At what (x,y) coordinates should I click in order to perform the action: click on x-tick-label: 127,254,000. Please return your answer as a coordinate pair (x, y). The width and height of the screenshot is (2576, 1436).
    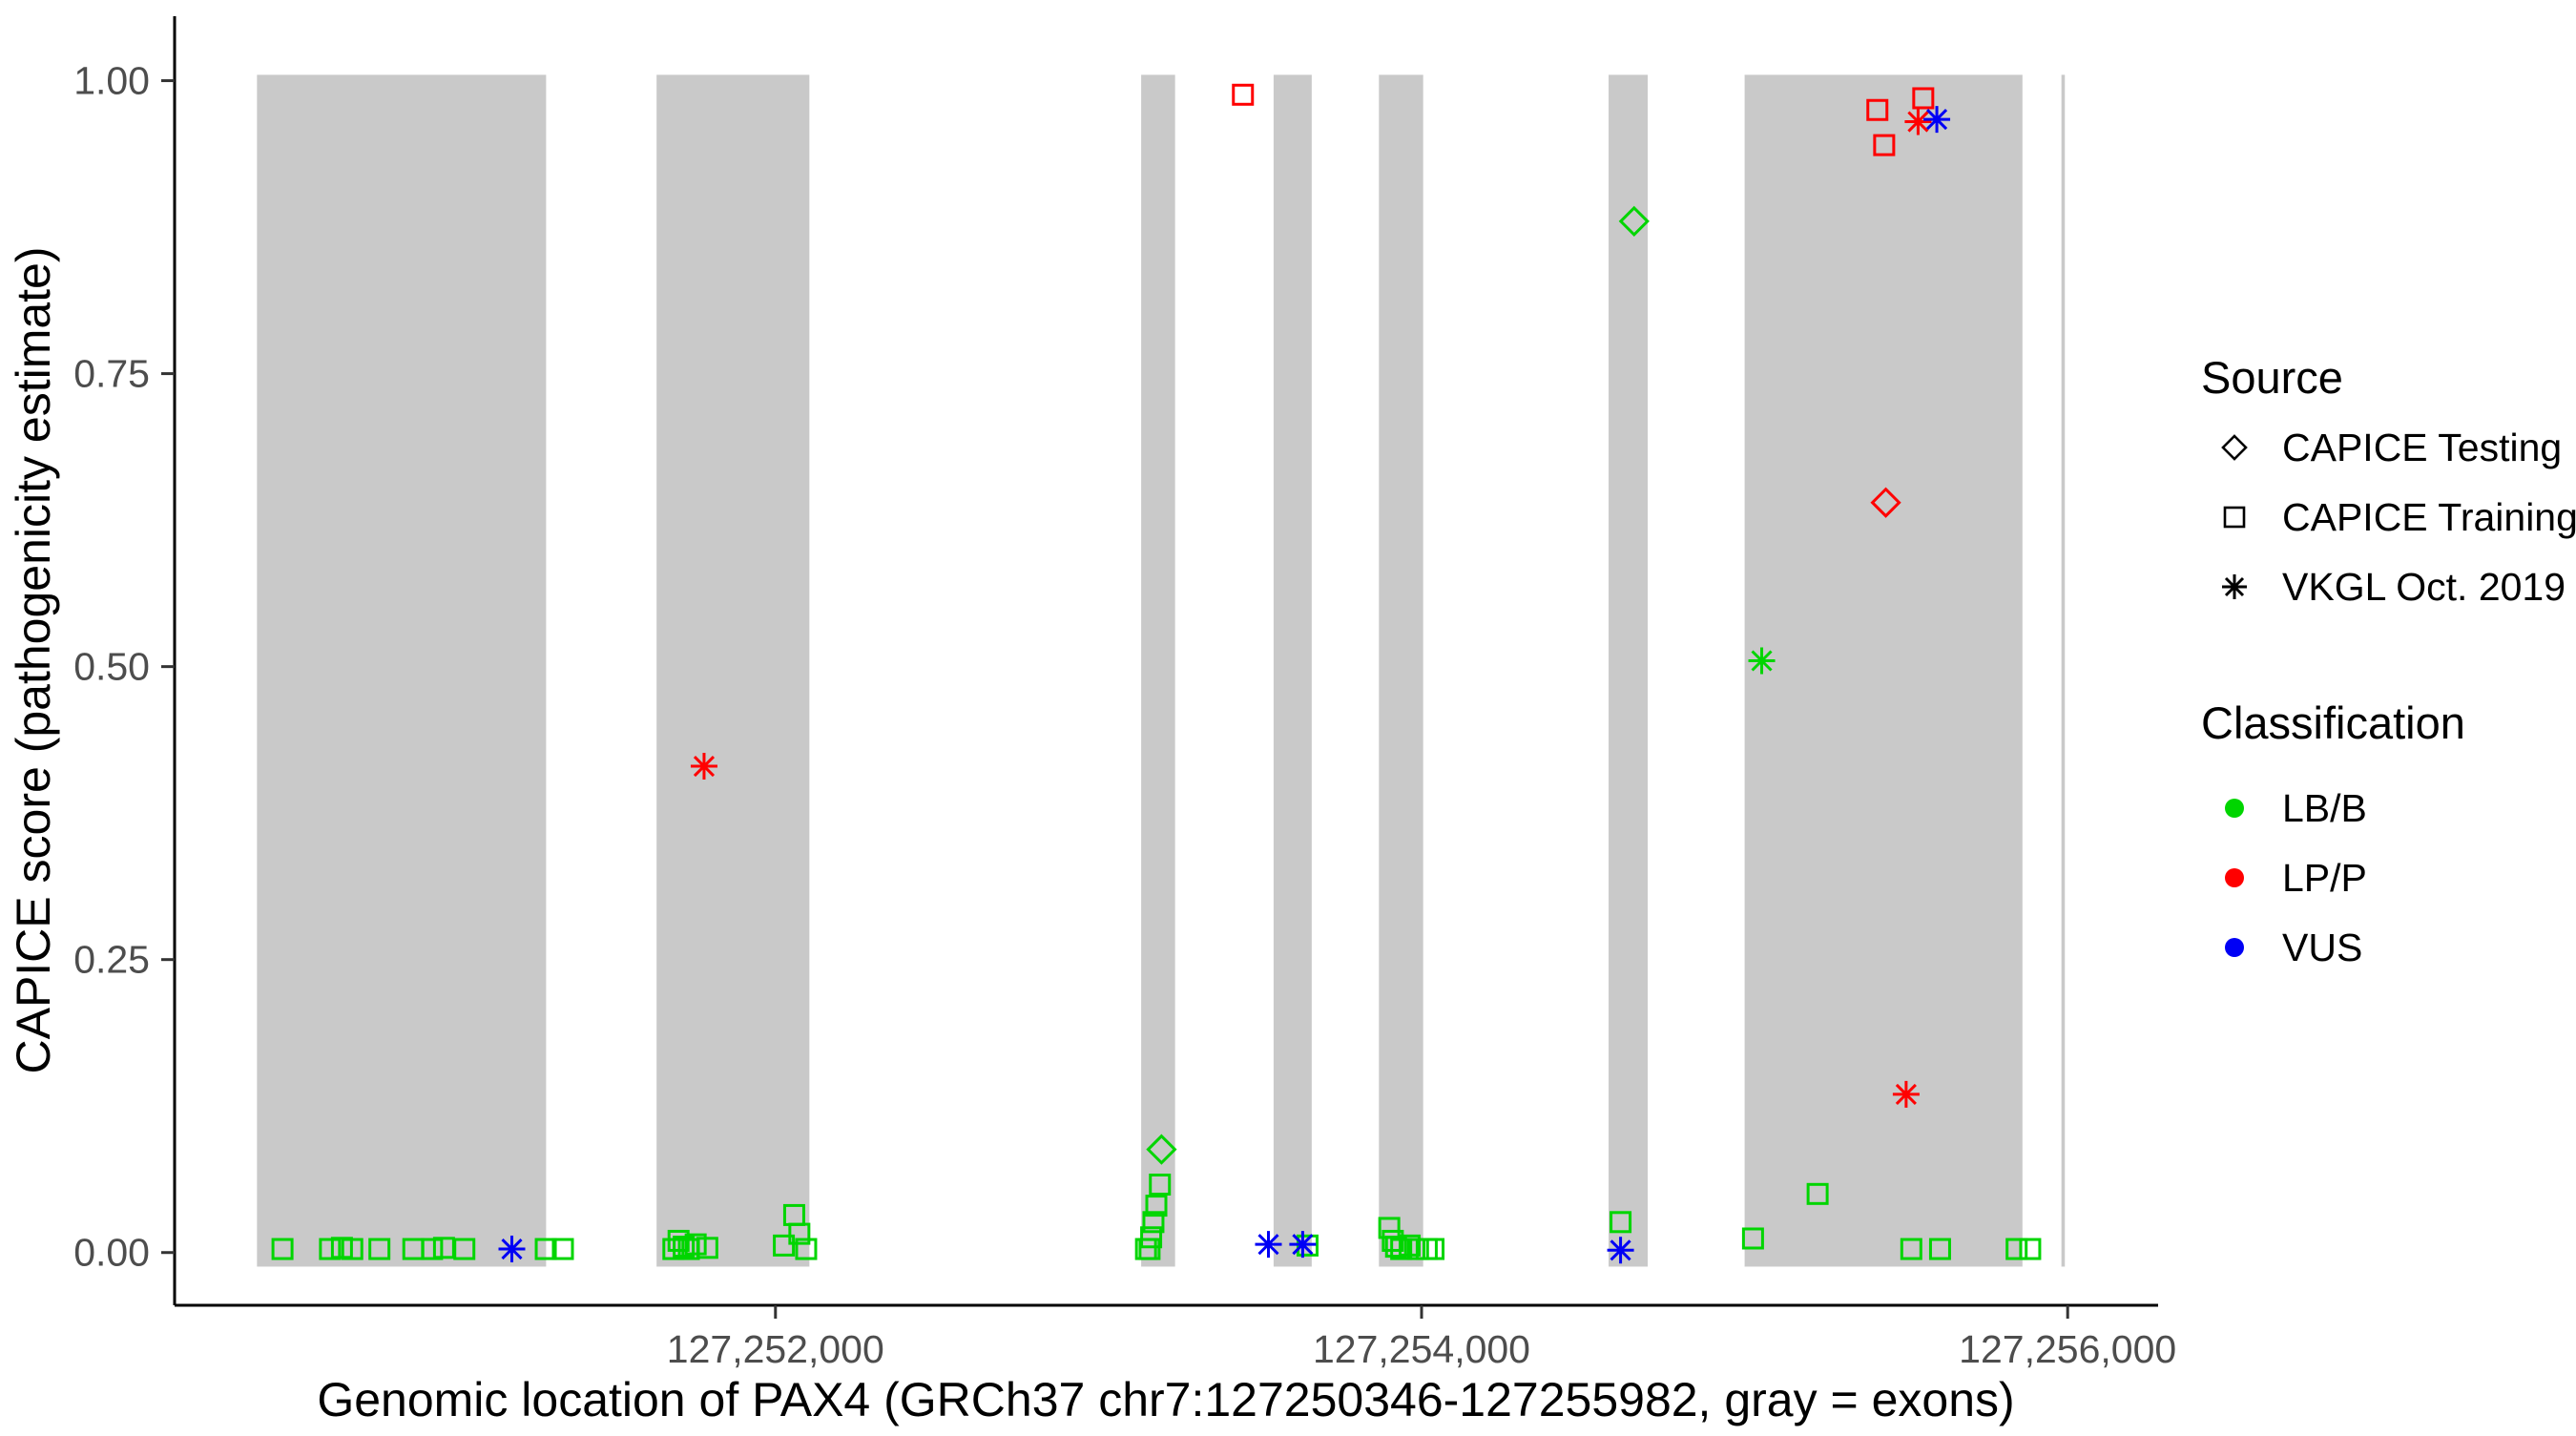
    Looking at the image, I should click on (1421, 1349).